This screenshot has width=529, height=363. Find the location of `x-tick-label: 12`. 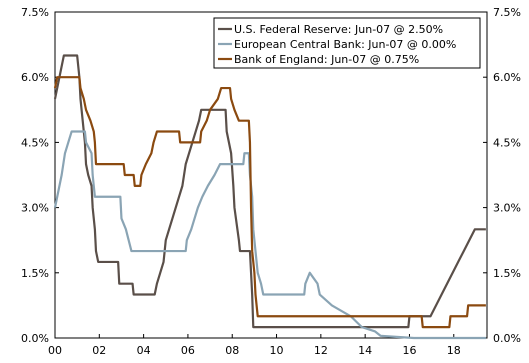

x-tick-label: 12 is located at coordinates (321, 350).